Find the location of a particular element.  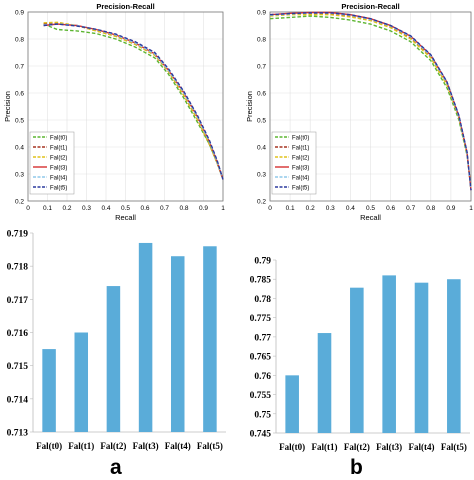

x-tick-label: 0.9 is located at coordinates (203, 208).